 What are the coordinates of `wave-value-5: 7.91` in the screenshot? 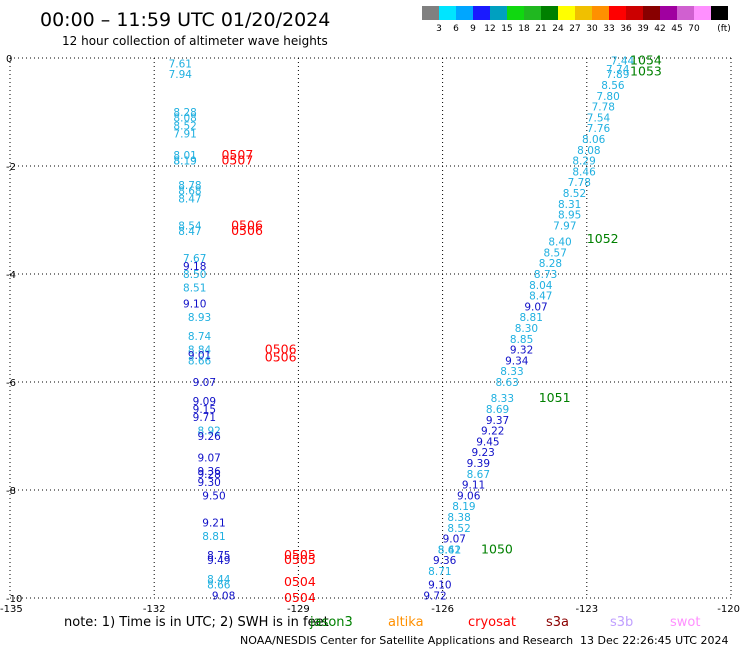 It's located at (184, 135).